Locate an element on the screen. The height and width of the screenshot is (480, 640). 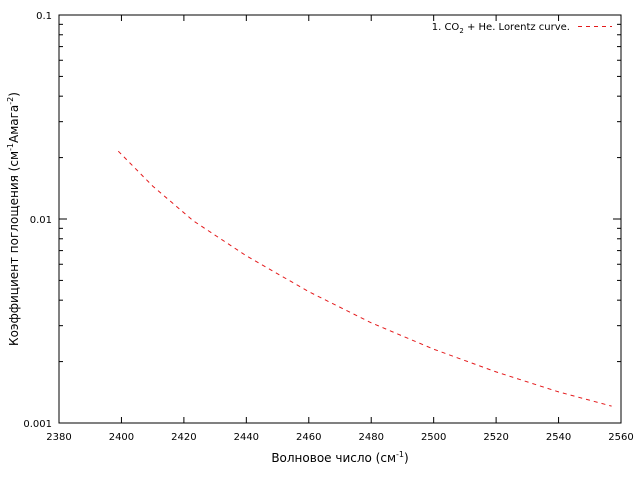
x-axis-label: Волновое число (см-1) is located at coordinates (339, 457).